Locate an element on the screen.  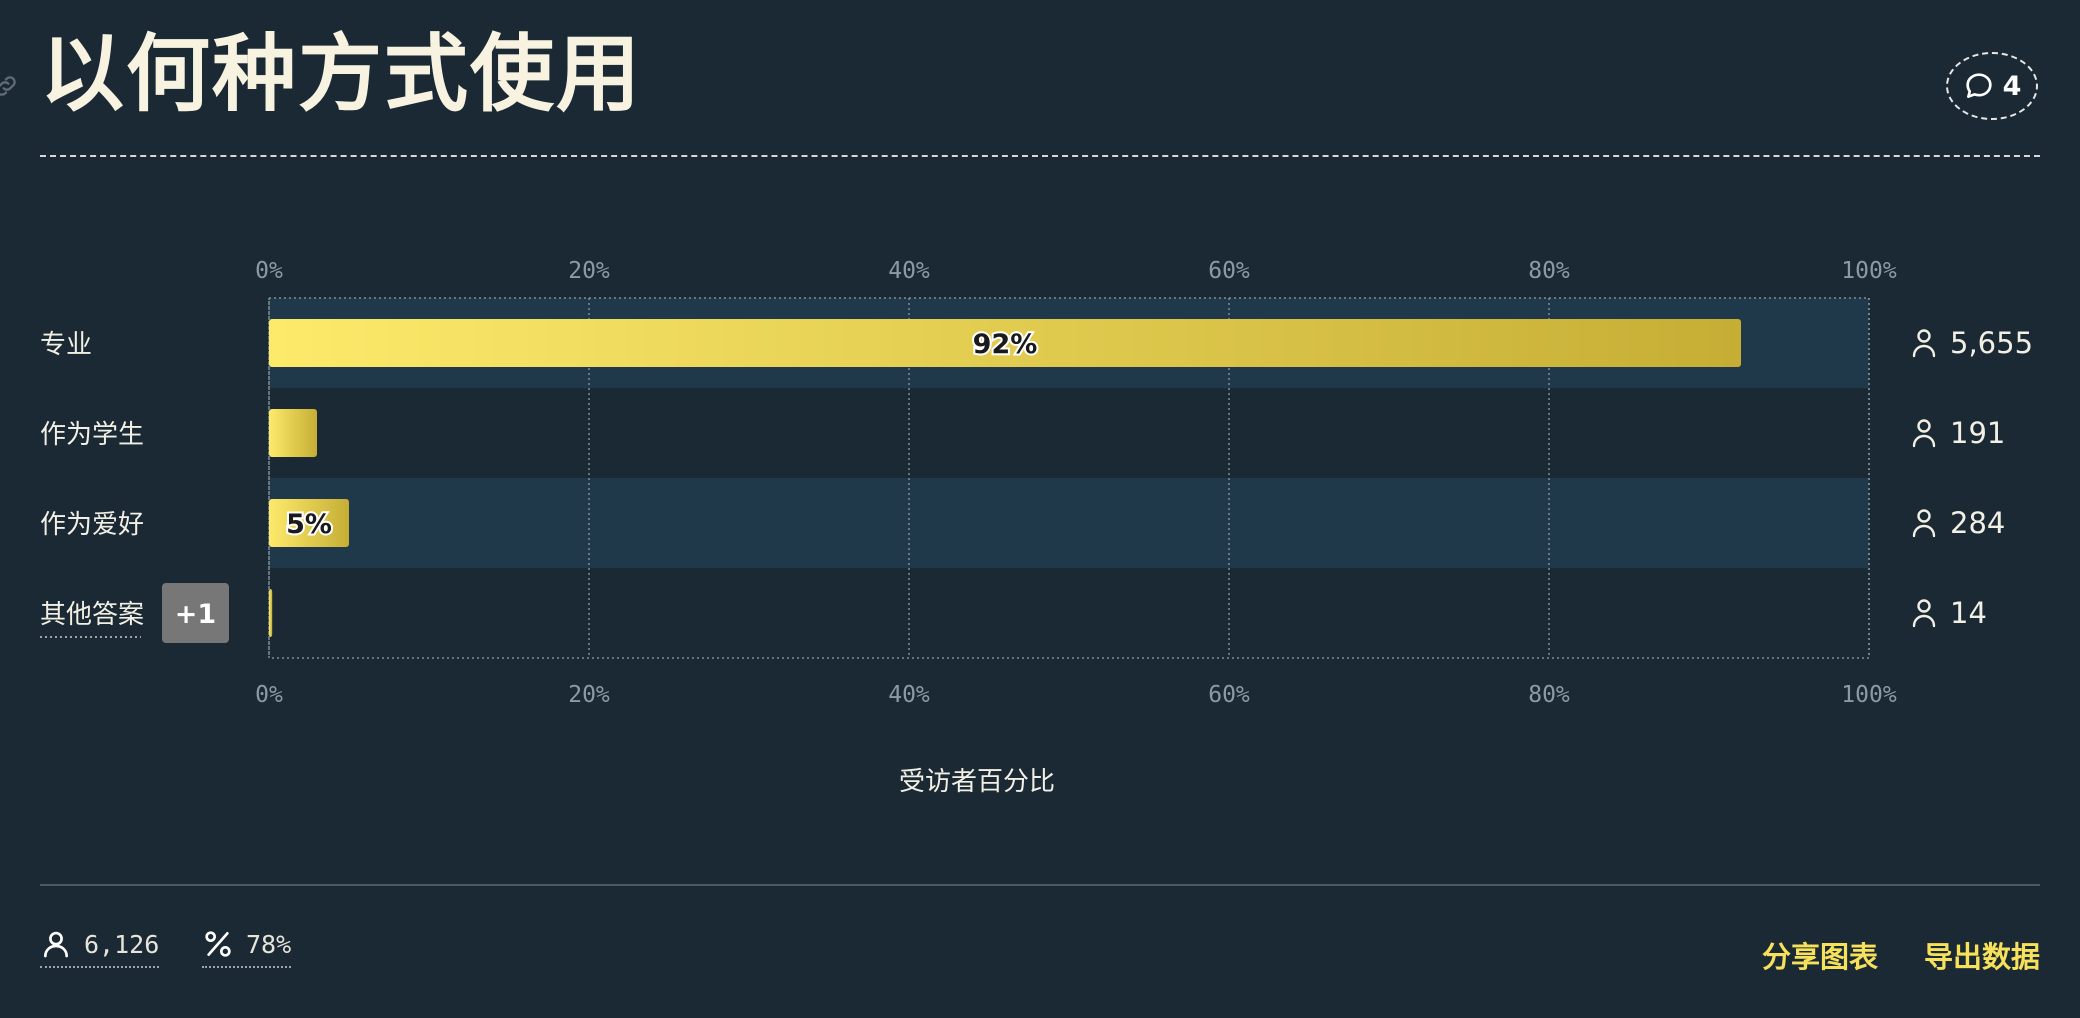
more-answers-badge: +1 is located at coordinates (195, 613).